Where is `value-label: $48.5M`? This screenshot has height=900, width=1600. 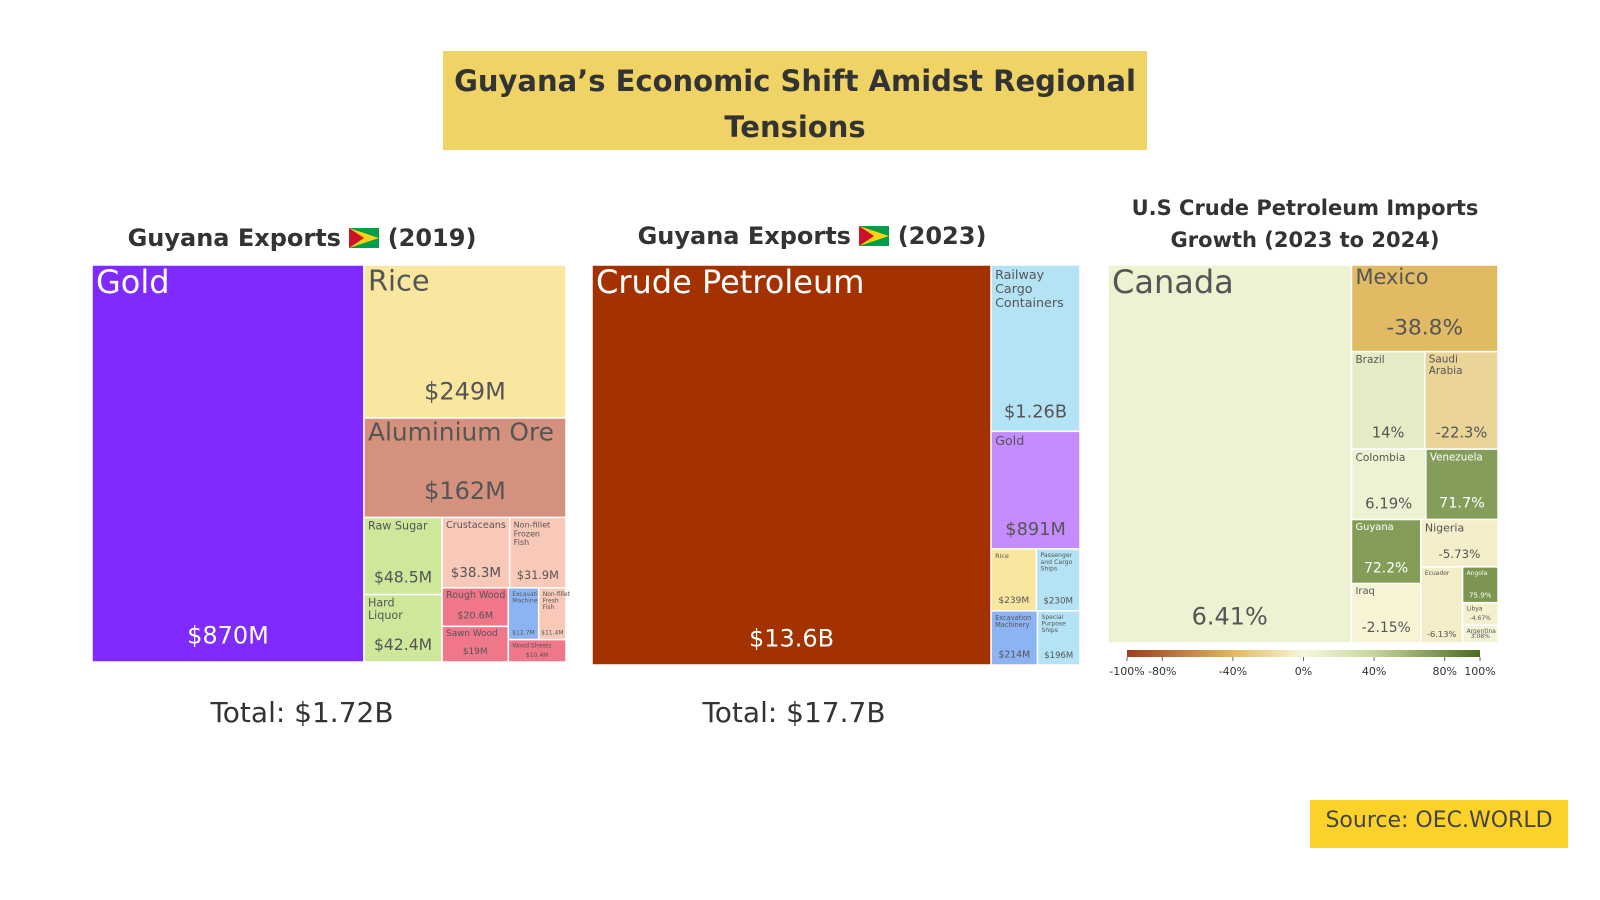
value-label: $48.5M is located at coordinates (403, 577).